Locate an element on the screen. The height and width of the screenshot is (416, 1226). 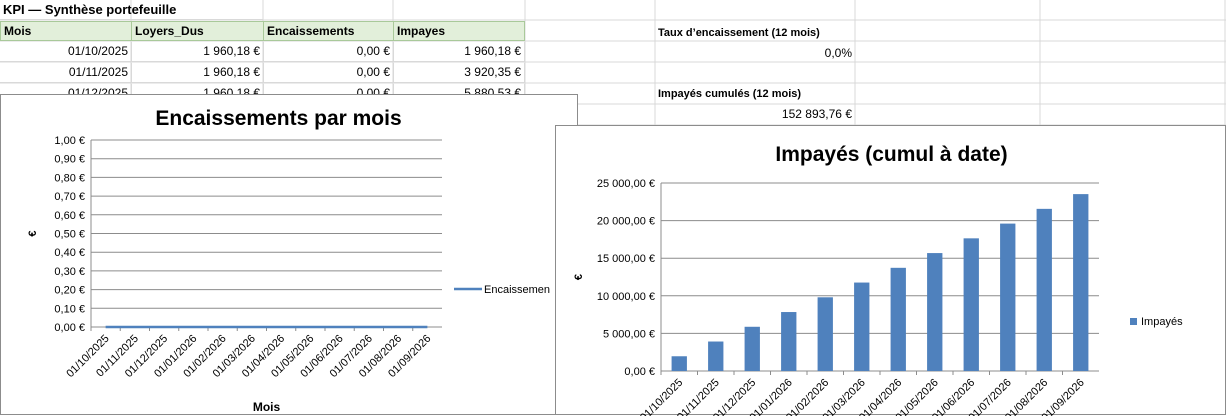
kpi-rate-label: Taux d’encaissement (12 mois) is located at coordinates (739, 33).